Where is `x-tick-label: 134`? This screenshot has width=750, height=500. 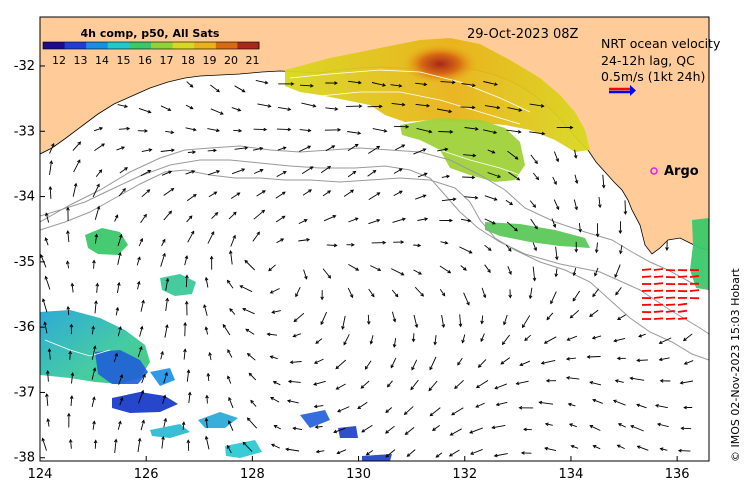
x-tick-label: 134 is located at coordinates (571, 474).